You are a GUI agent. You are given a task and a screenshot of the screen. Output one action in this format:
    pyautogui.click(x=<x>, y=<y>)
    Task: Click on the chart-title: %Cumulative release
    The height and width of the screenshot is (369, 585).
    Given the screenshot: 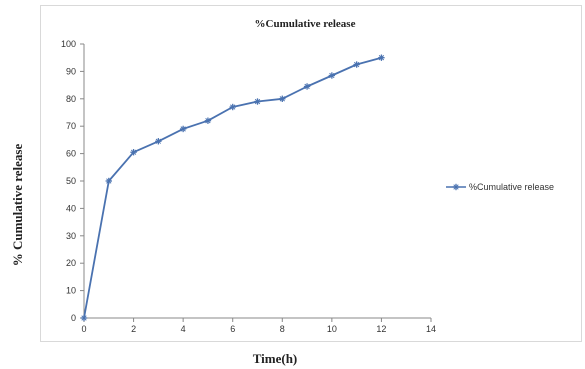 What is the action you would take?
    pyautogui.click(x=305, y=24)
    